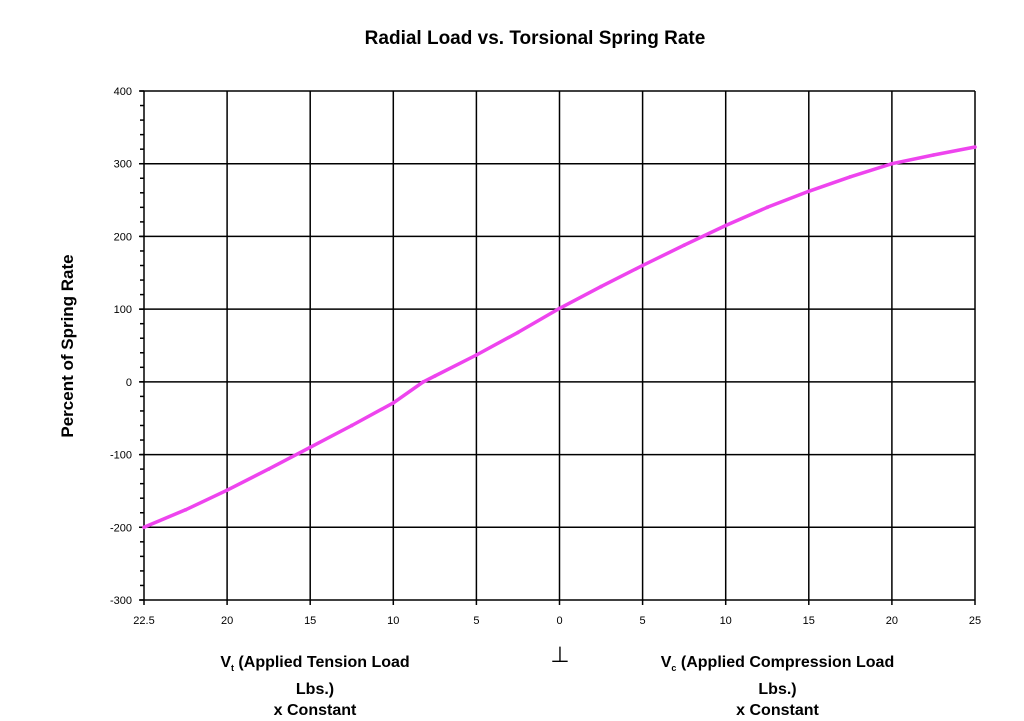 This screenshot has height=721, width=1024. I want to click on y-axis: -300 -200 -100 0 100 200 300 400, so click(127, 346).